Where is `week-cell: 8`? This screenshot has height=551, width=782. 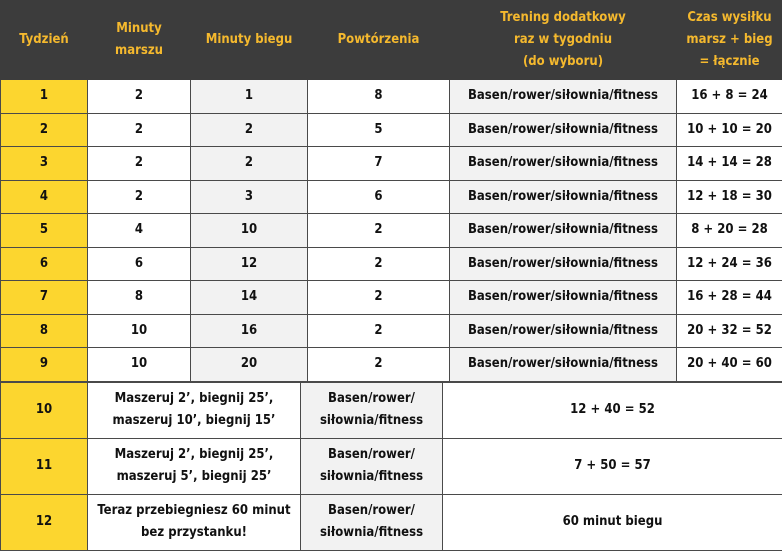 week-cell: 8 is located at coordinates (44, 331).